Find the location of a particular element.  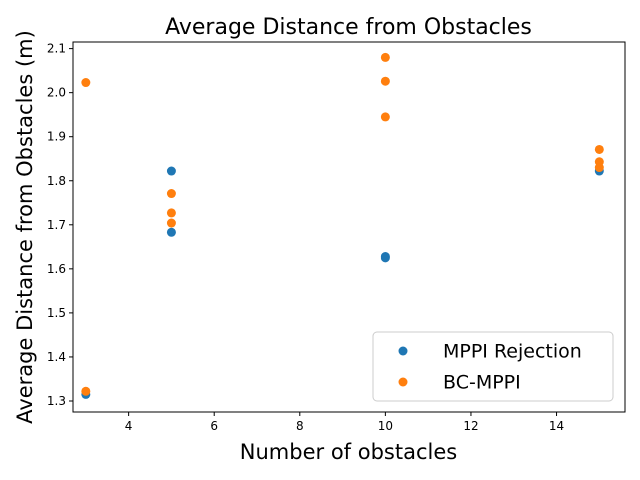

y-tick-label: 1.5 is located at coordinates (56, 313).